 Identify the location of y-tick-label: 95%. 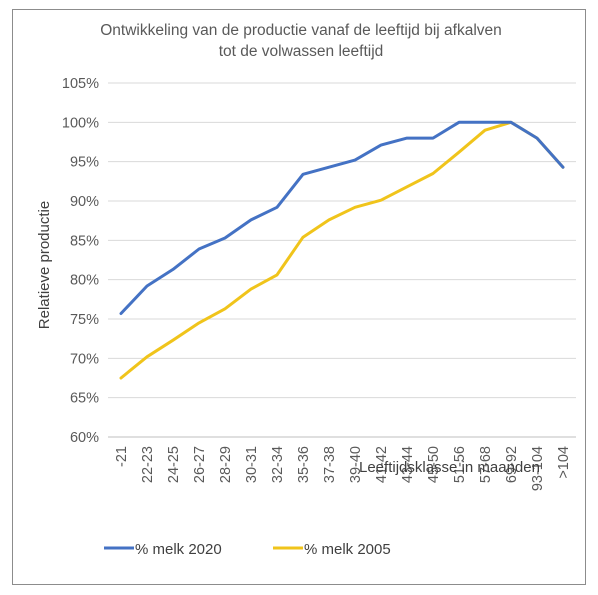
(84, 163).